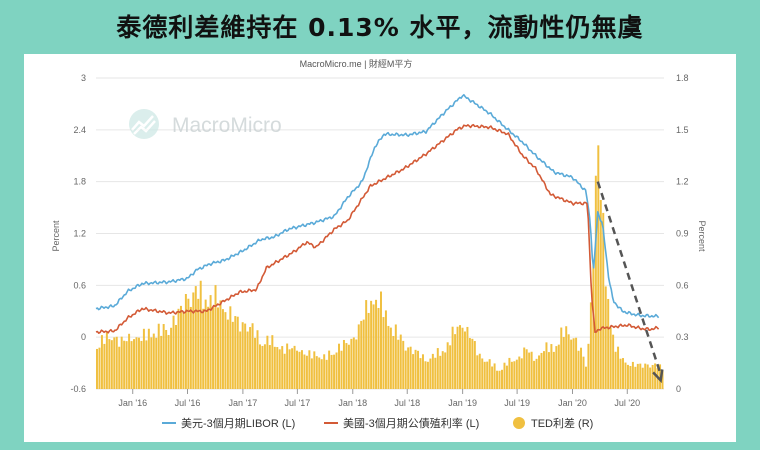 Image resolution: width=760 pixels, height=450 pixels. What do you see at coordinates (298, 403) in the screenshot?
I see `x-tick-label: Jul '17` at bounding box center [298, 403].